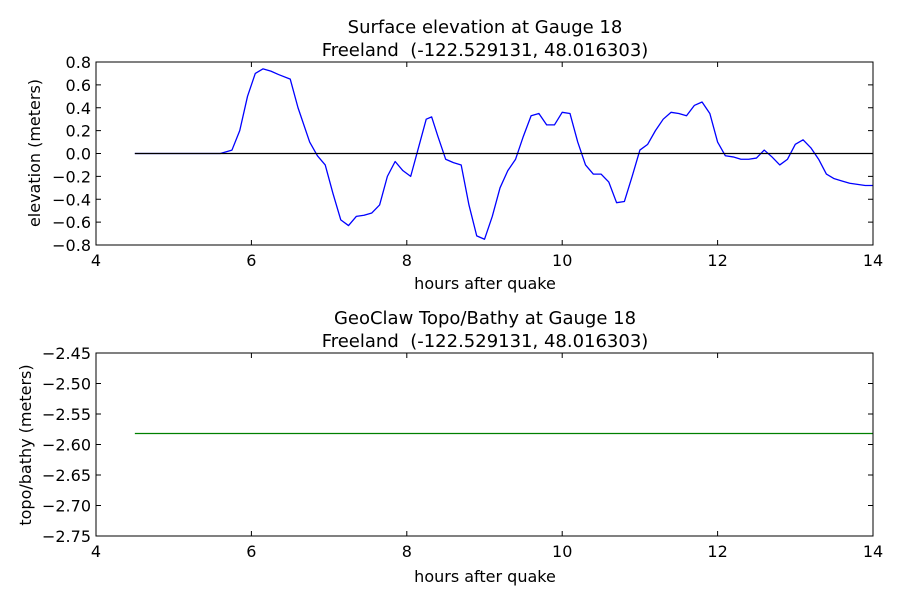 This screenshot has width=900, height=600. Describe the element at coordinates (96, 260) in the screenshot. I see `chart-1-xtick-label: 4` at that location.